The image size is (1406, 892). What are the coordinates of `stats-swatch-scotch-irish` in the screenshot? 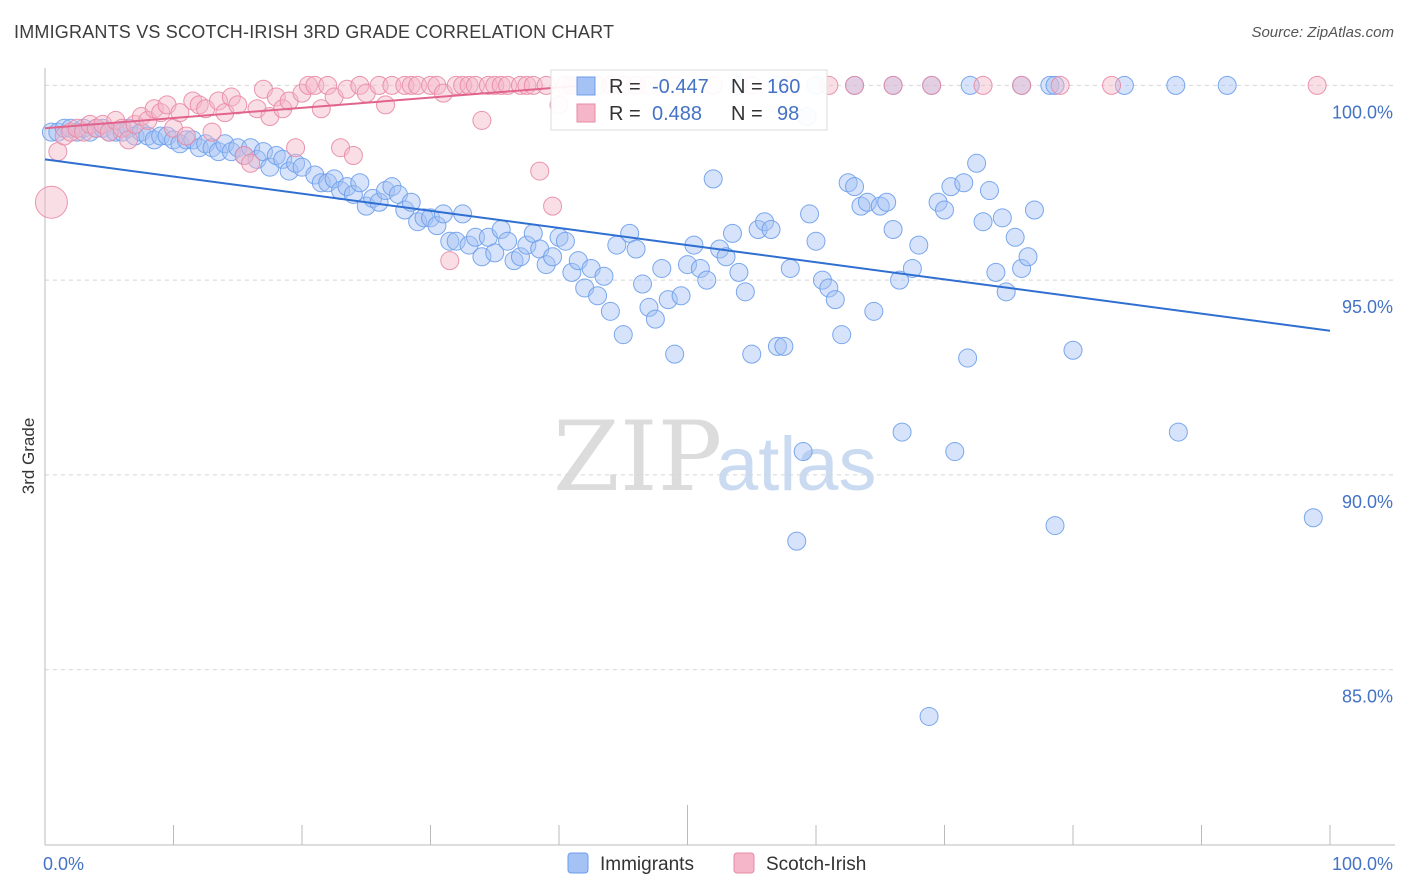 It's located at (586, 113).